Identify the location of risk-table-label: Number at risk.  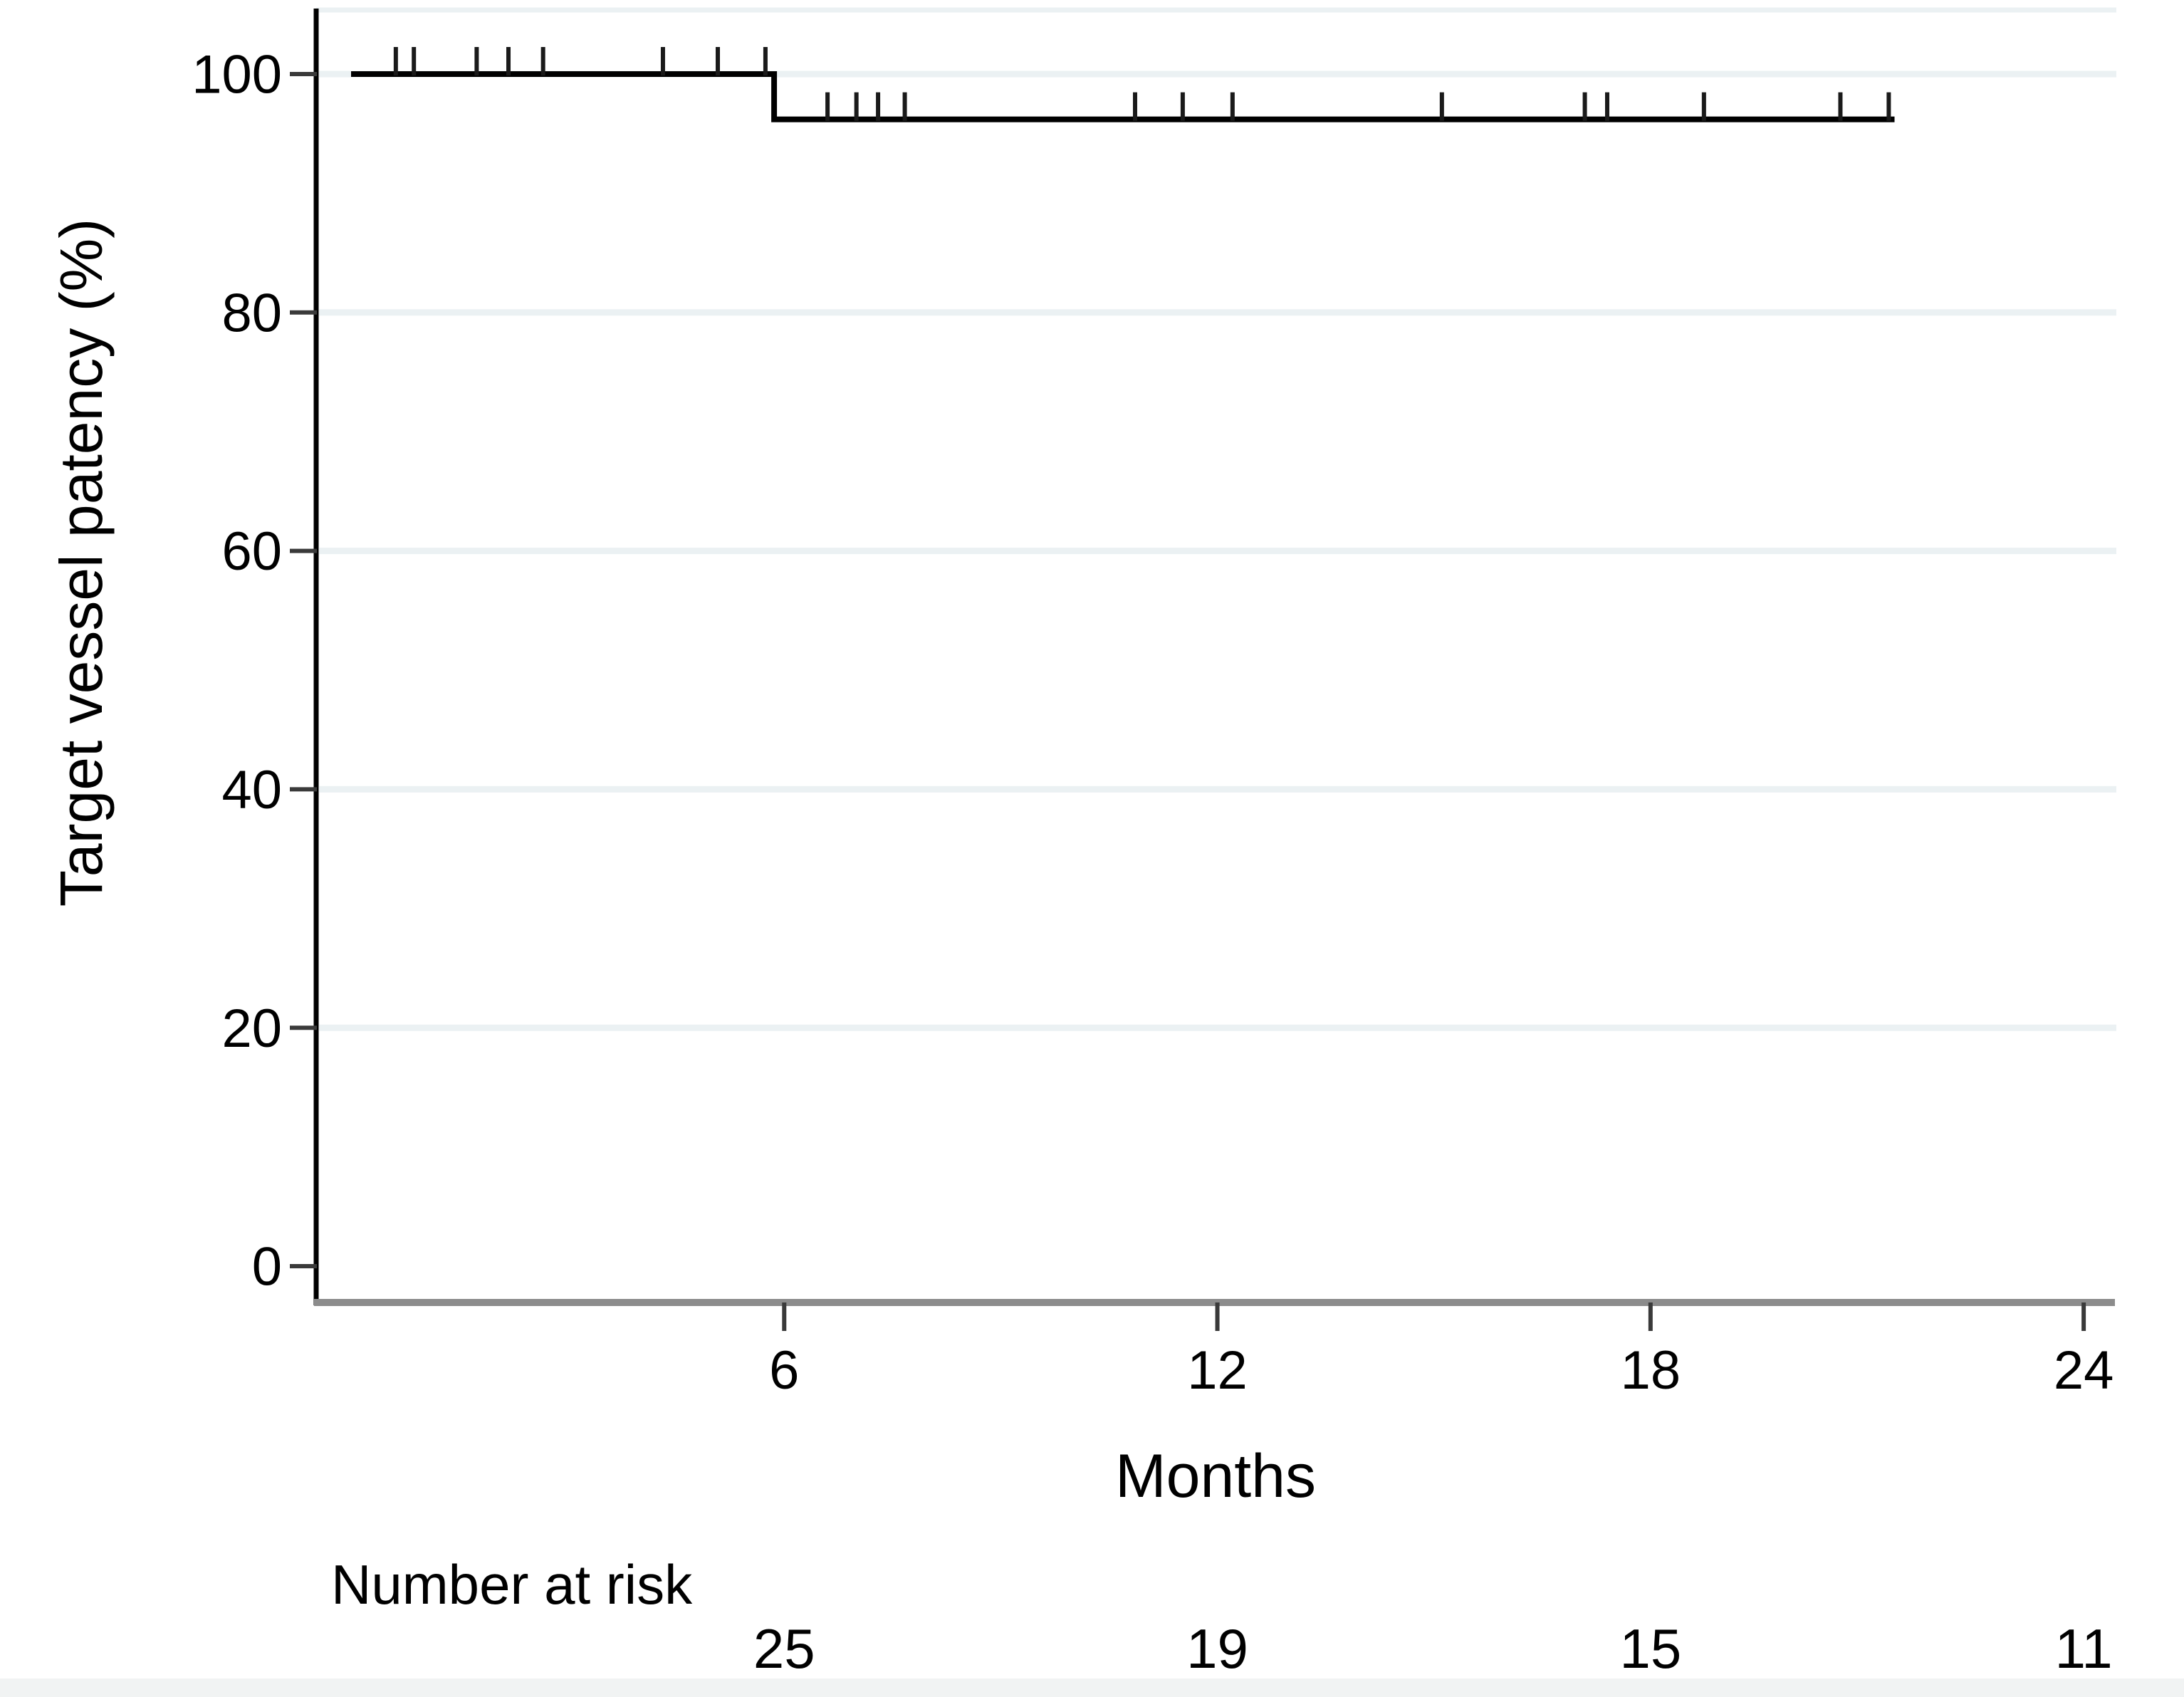
(512, 1585).